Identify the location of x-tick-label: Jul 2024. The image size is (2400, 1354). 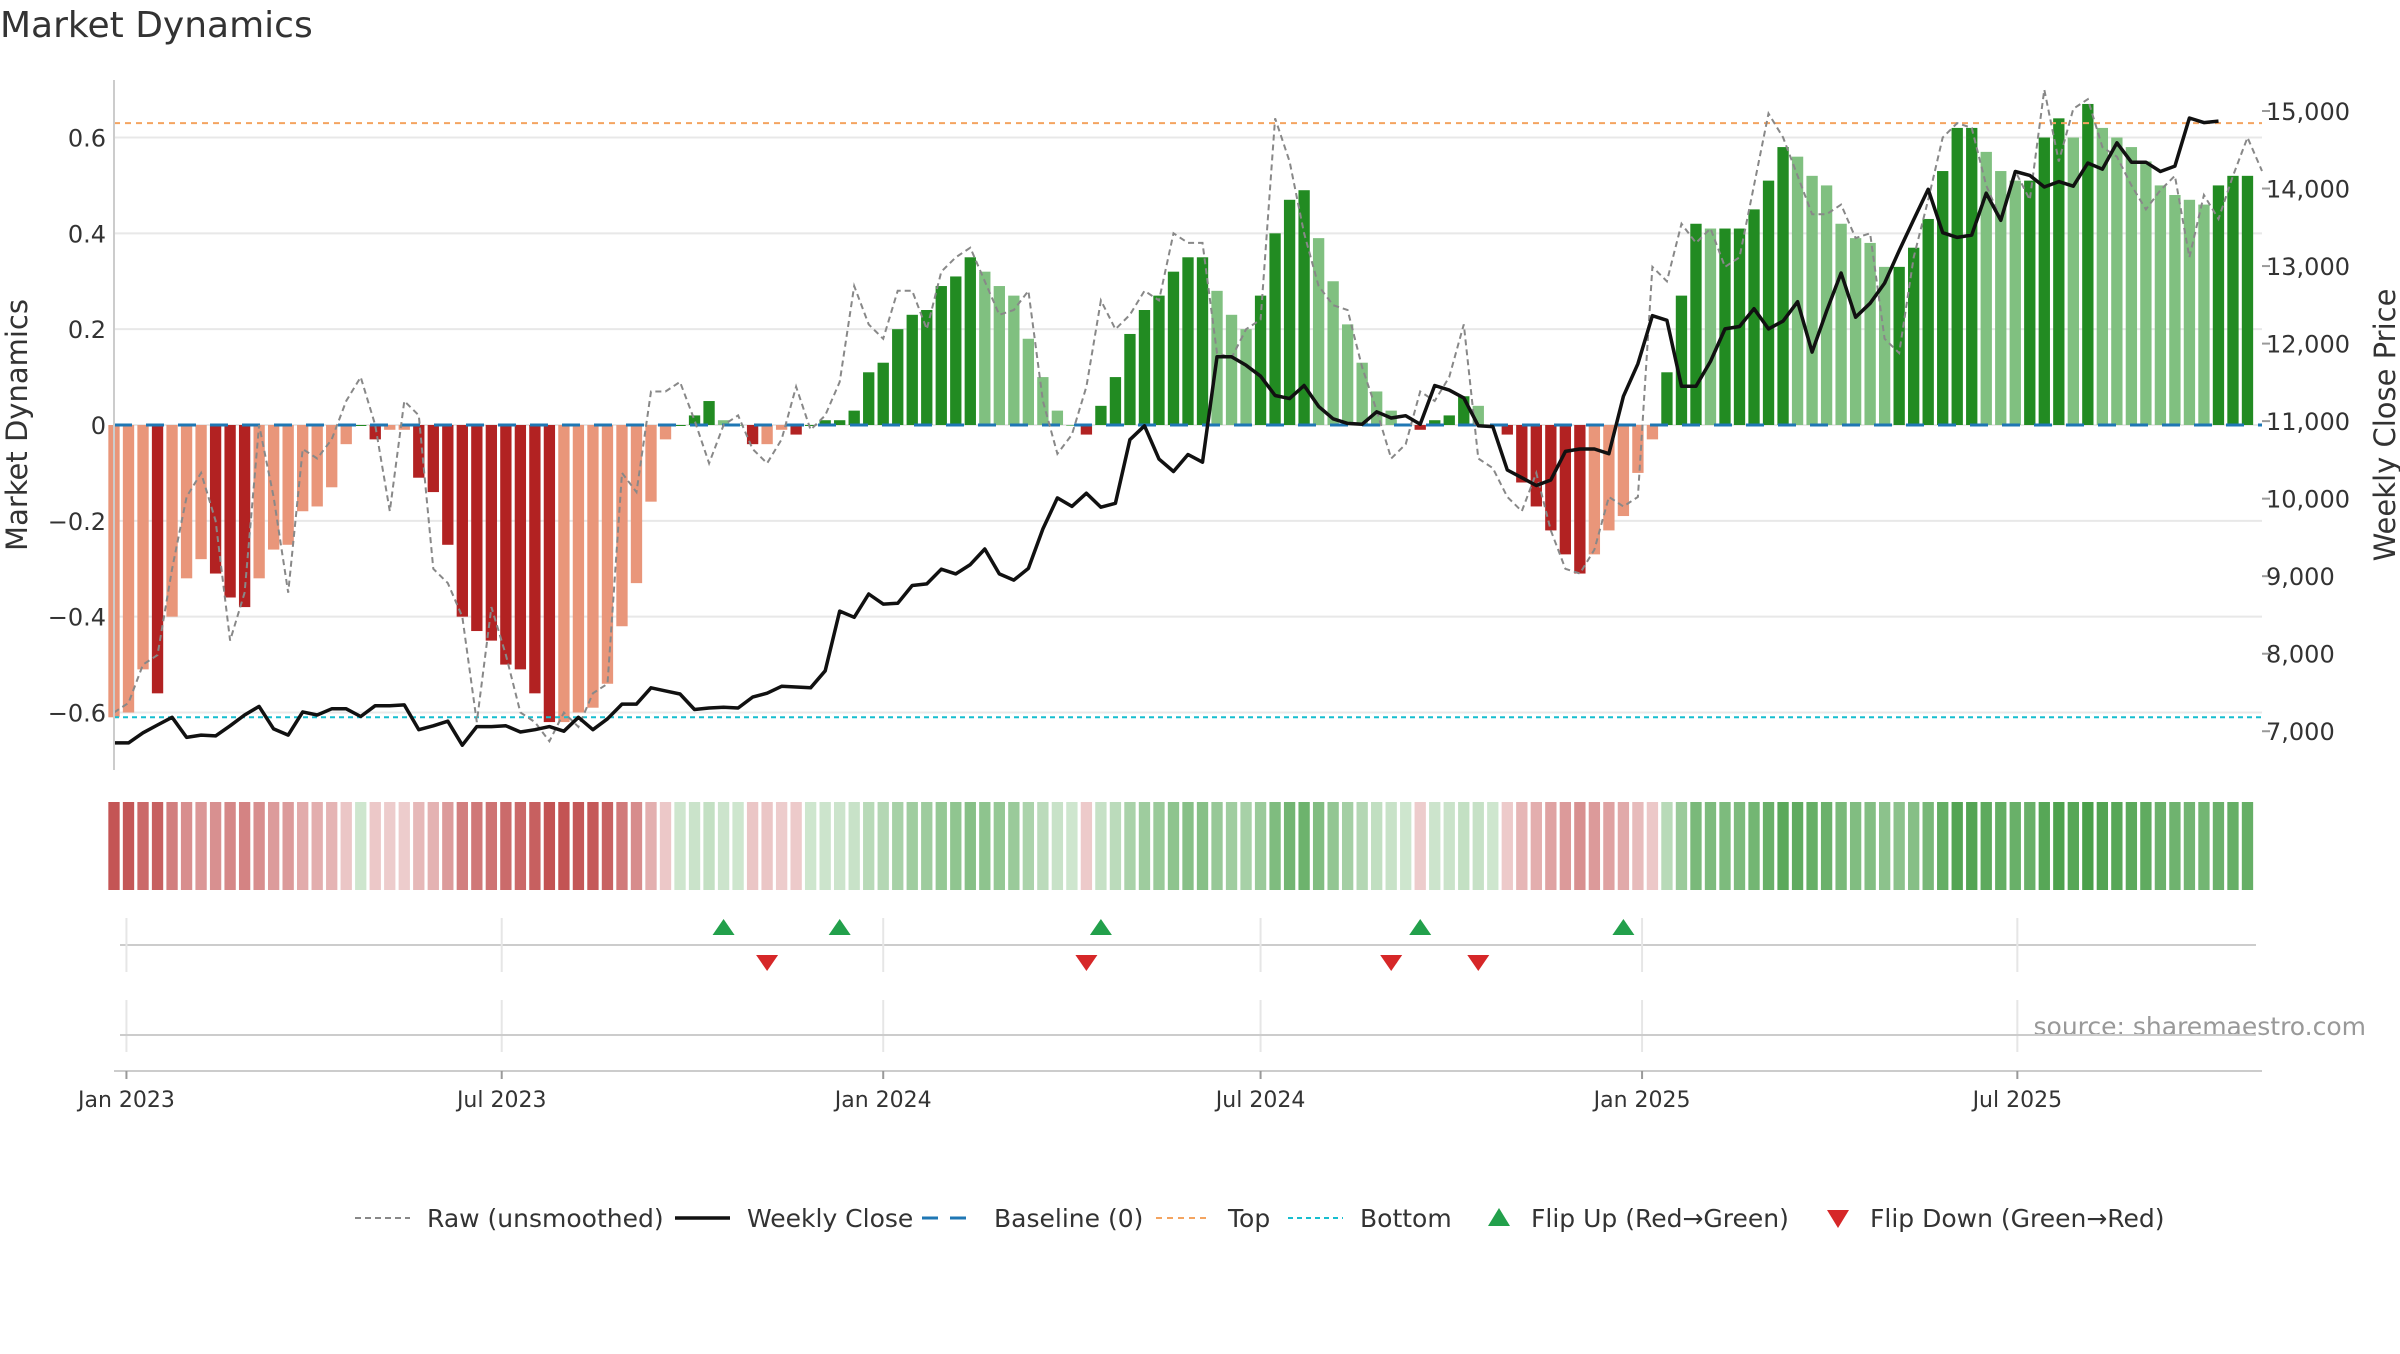
(1260, 1100).